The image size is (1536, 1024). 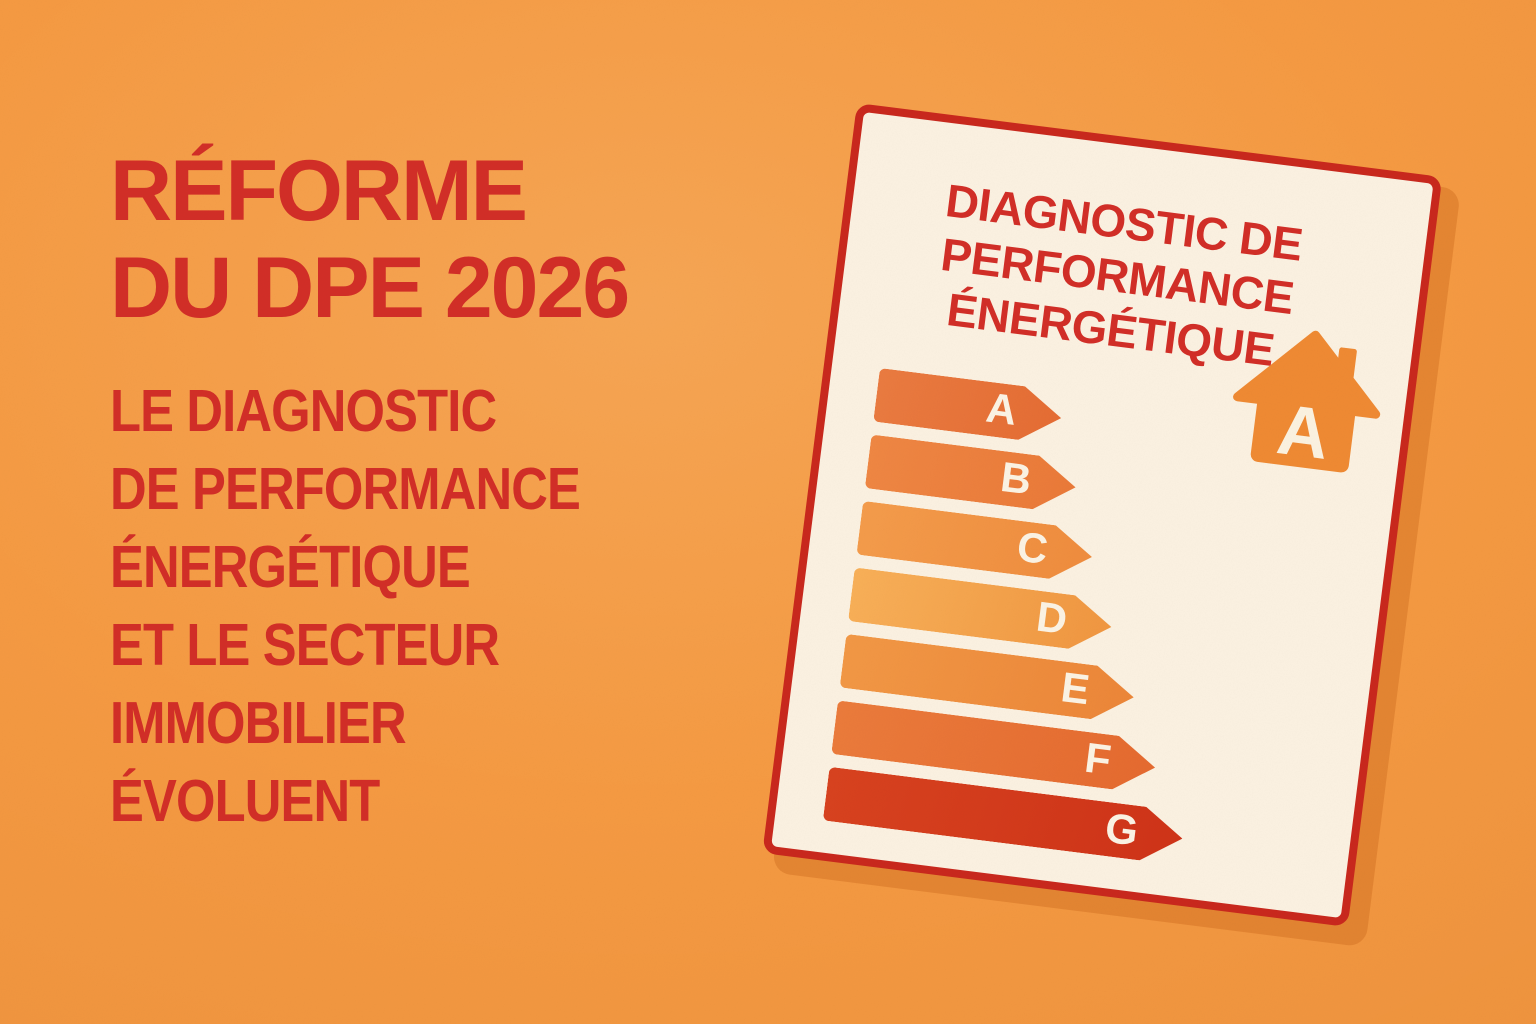 I want to click on headline-line: RÉFORME, so click(x=319, y=191).